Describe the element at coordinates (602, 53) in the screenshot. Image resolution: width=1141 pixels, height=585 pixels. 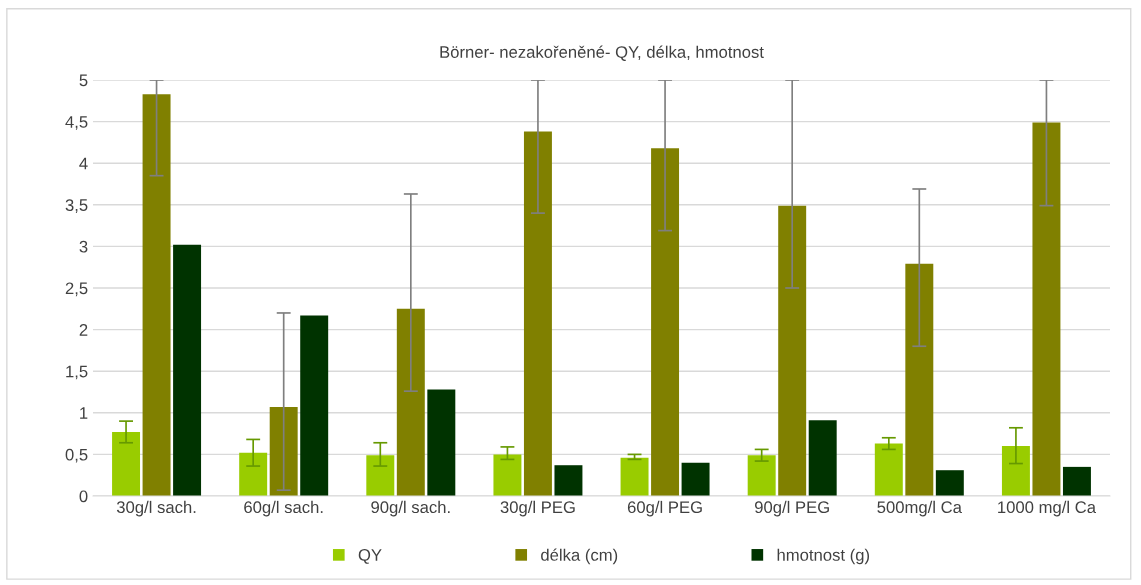
I see `chart-title: Börner- nezakořeněné- QY, délka, hmotnost` at that location.